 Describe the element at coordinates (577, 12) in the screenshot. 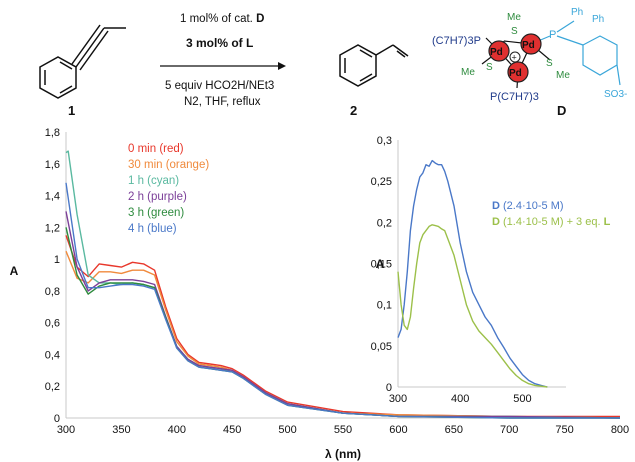

I see `ligand-ph1: Ph` at that location.